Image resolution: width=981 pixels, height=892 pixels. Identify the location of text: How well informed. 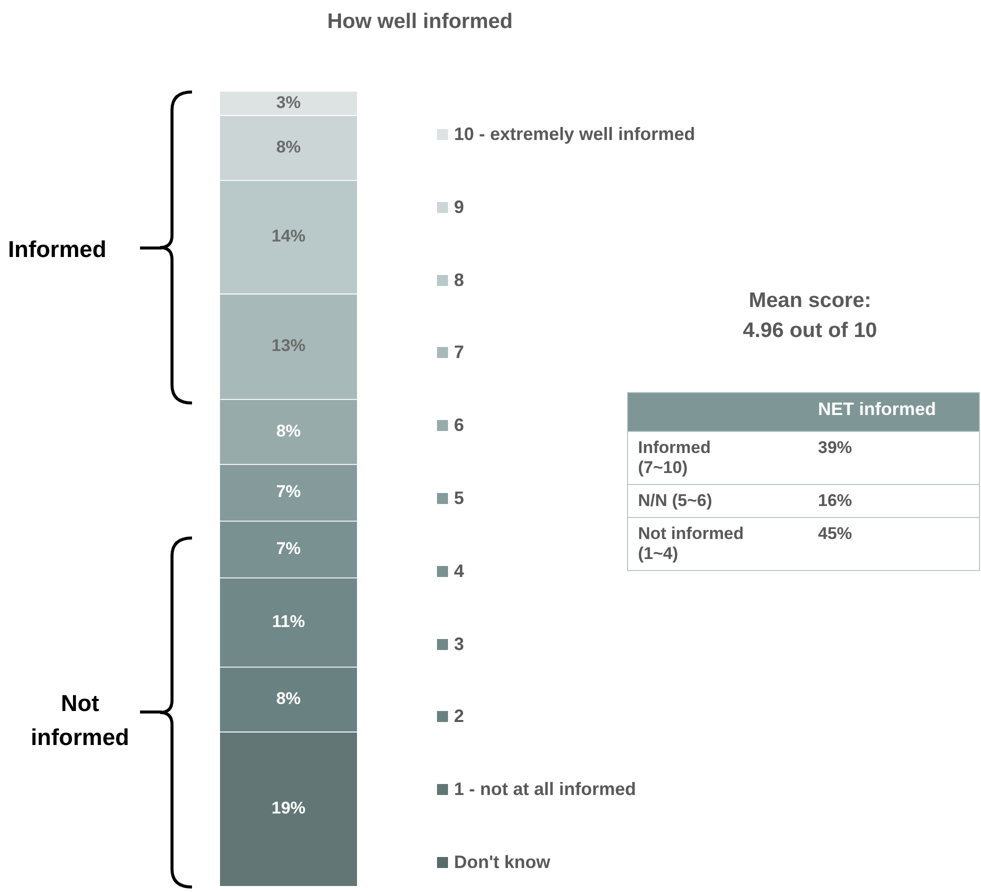
(420, 22).